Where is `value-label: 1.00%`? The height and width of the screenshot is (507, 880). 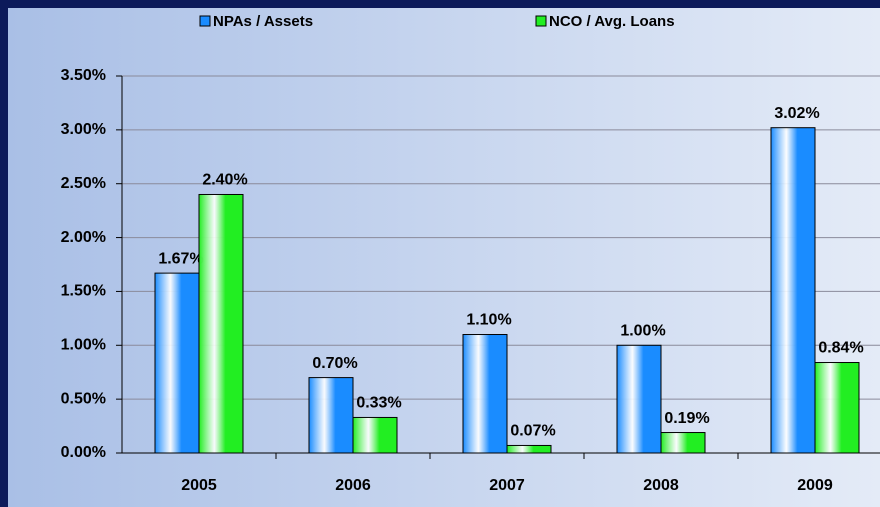
value-label: 1.00% is located at coordinates (642, 331).